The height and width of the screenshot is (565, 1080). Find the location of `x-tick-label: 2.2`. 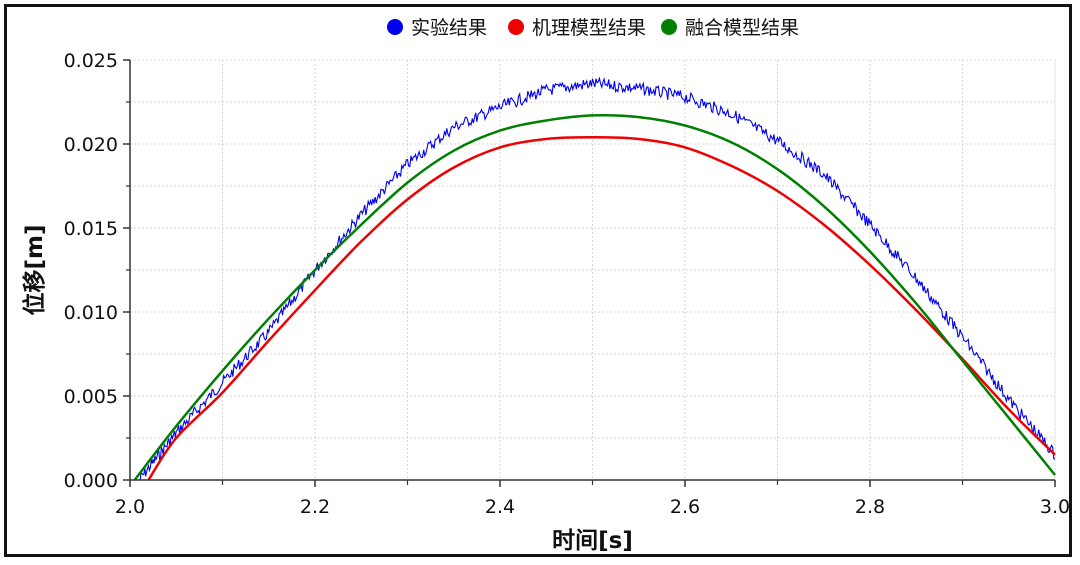

x-tick-label: 2.2 is located at coordinates (315, 507).